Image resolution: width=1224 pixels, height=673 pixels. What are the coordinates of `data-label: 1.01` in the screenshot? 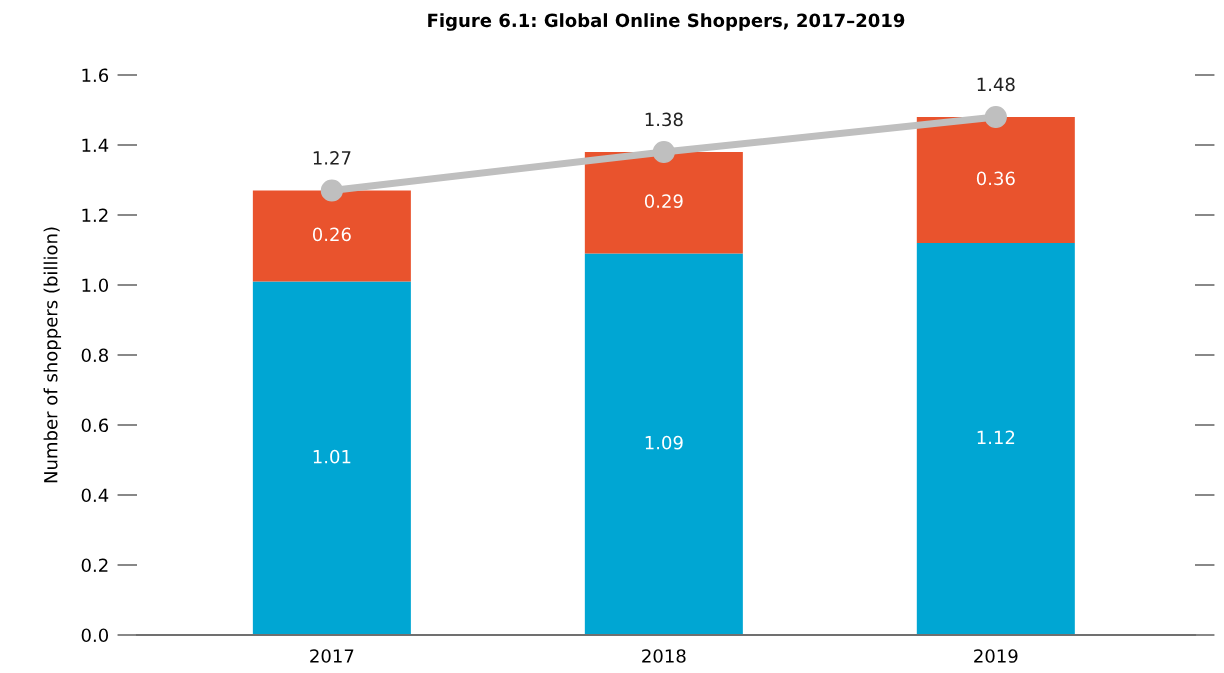 It's located at (332, 456).